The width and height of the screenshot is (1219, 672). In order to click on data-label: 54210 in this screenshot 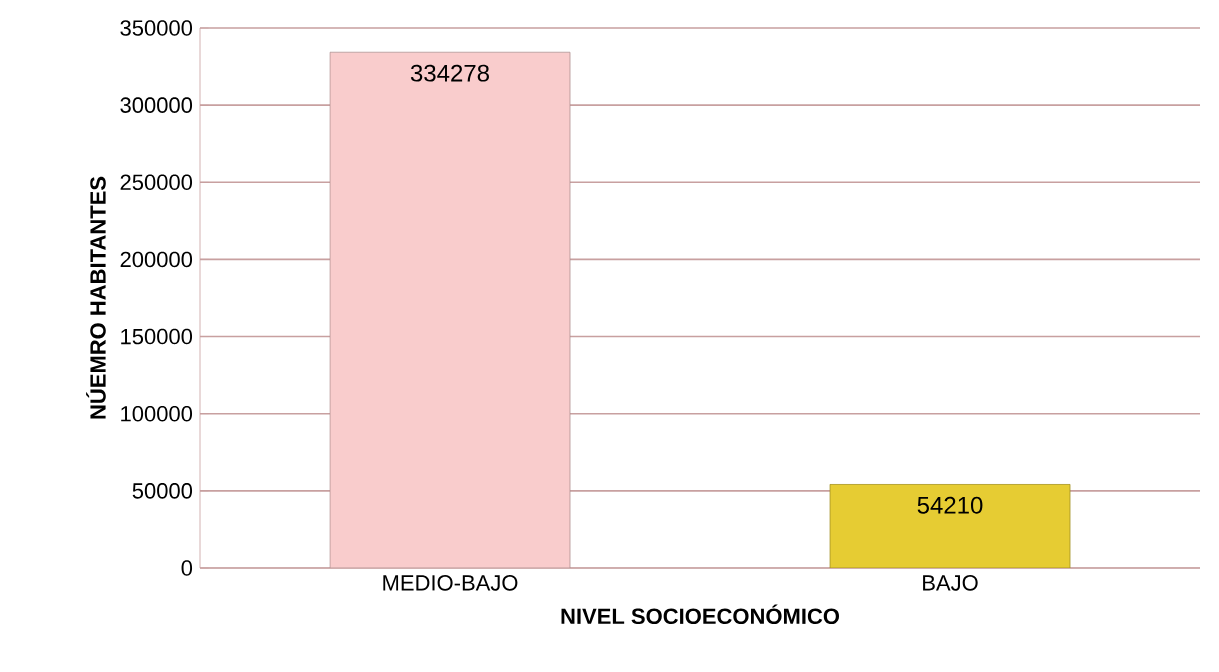, I will do `click(950, 505)`.